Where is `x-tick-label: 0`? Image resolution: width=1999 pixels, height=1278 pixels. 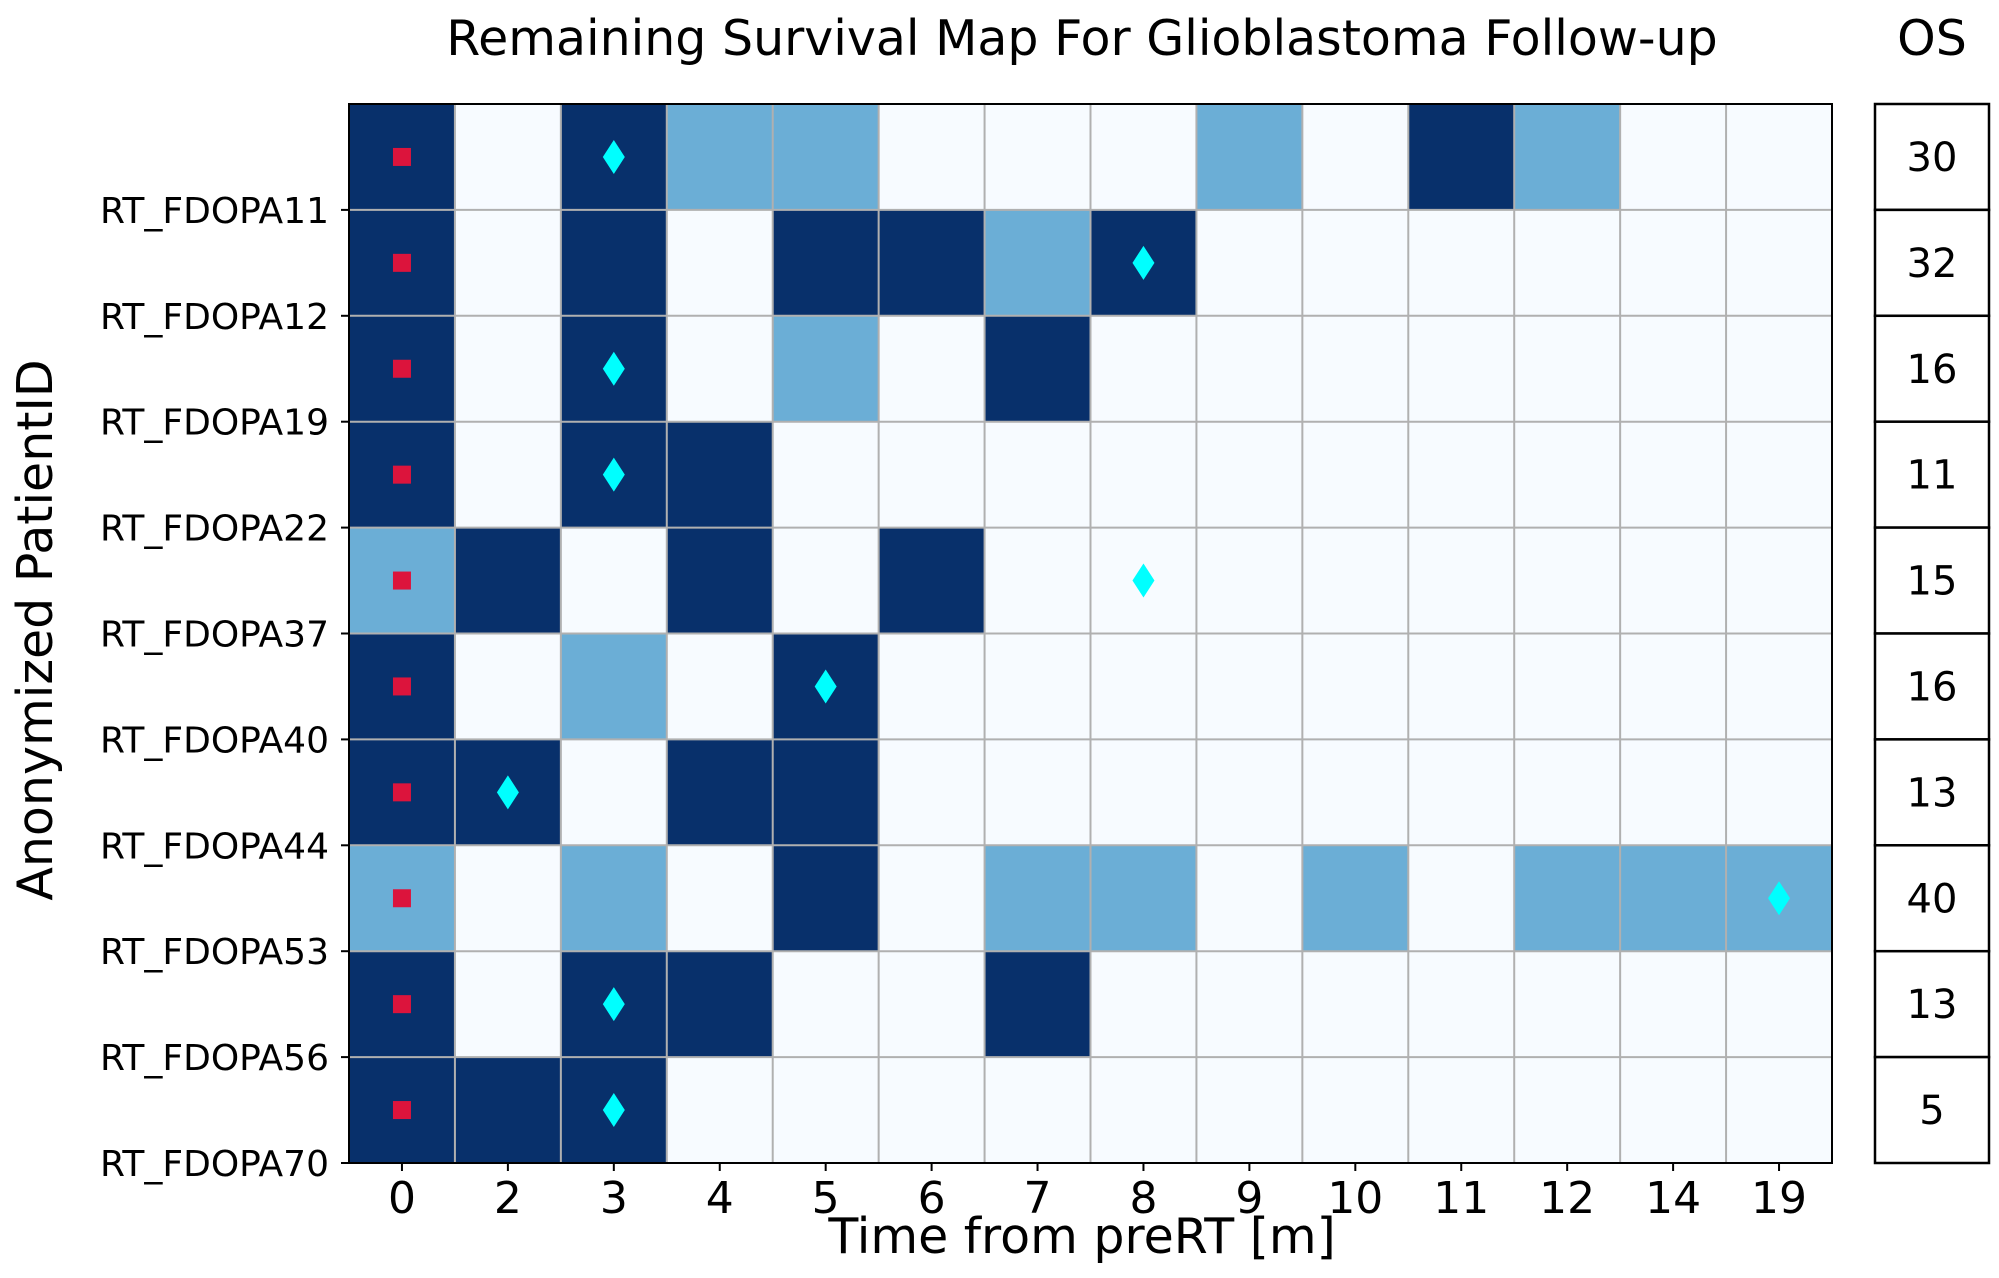 x-tick-label: 0 is located at coordinates (402, 1198).